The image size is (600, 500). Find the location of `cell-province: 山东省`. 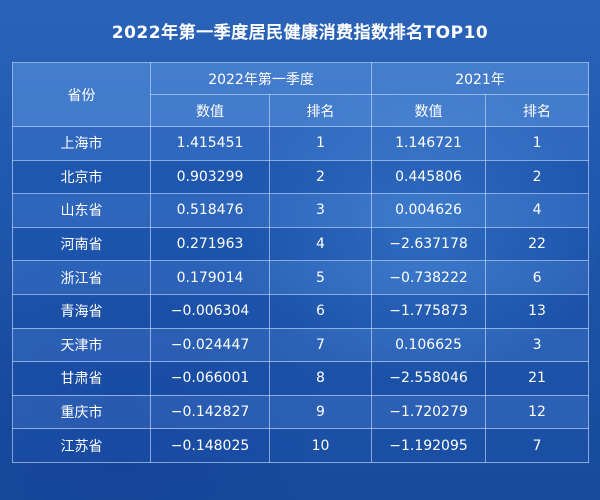

cell-province: 山东省 is located at coordinates (82, 211).